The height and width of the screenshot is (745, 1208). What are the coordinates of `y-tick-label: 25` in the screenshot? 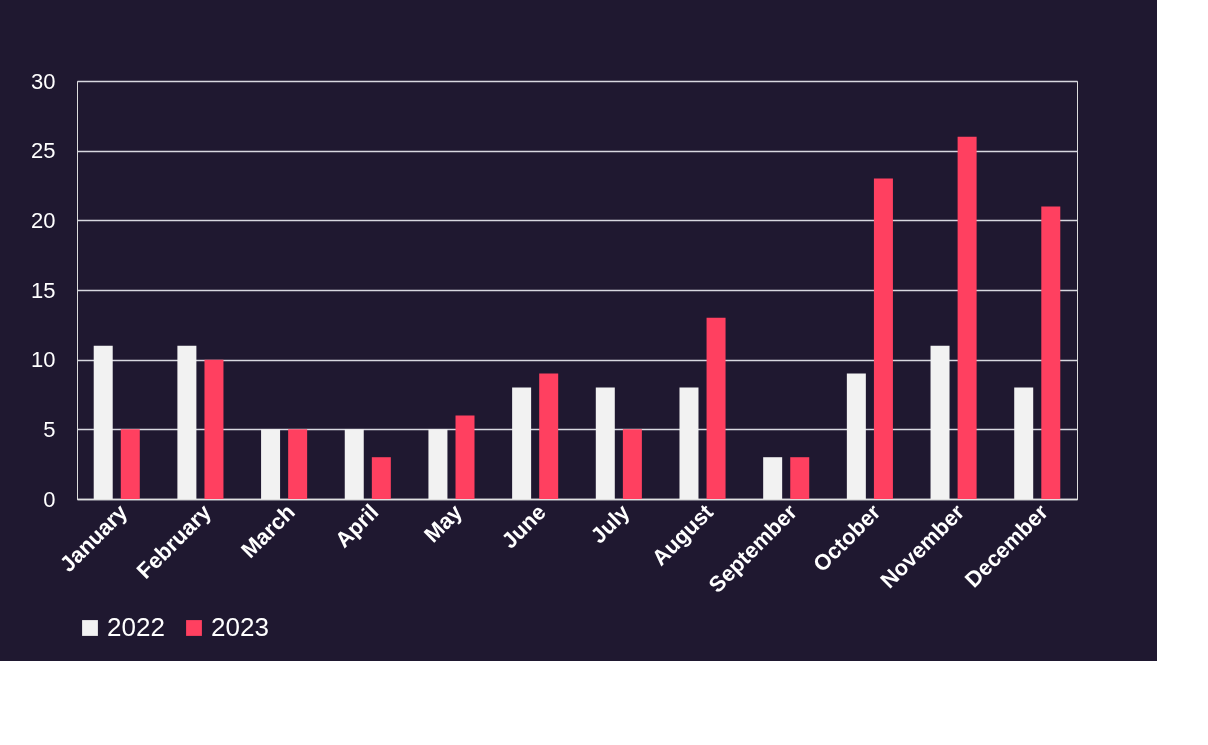 It's located at (43, 151).